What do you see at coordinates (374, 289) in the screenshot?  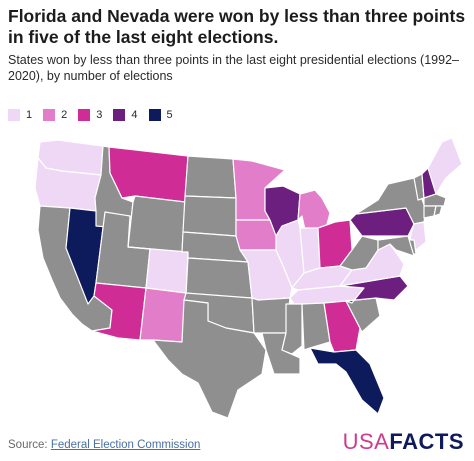 I see `state-nc` at bounding box center [374, 289].